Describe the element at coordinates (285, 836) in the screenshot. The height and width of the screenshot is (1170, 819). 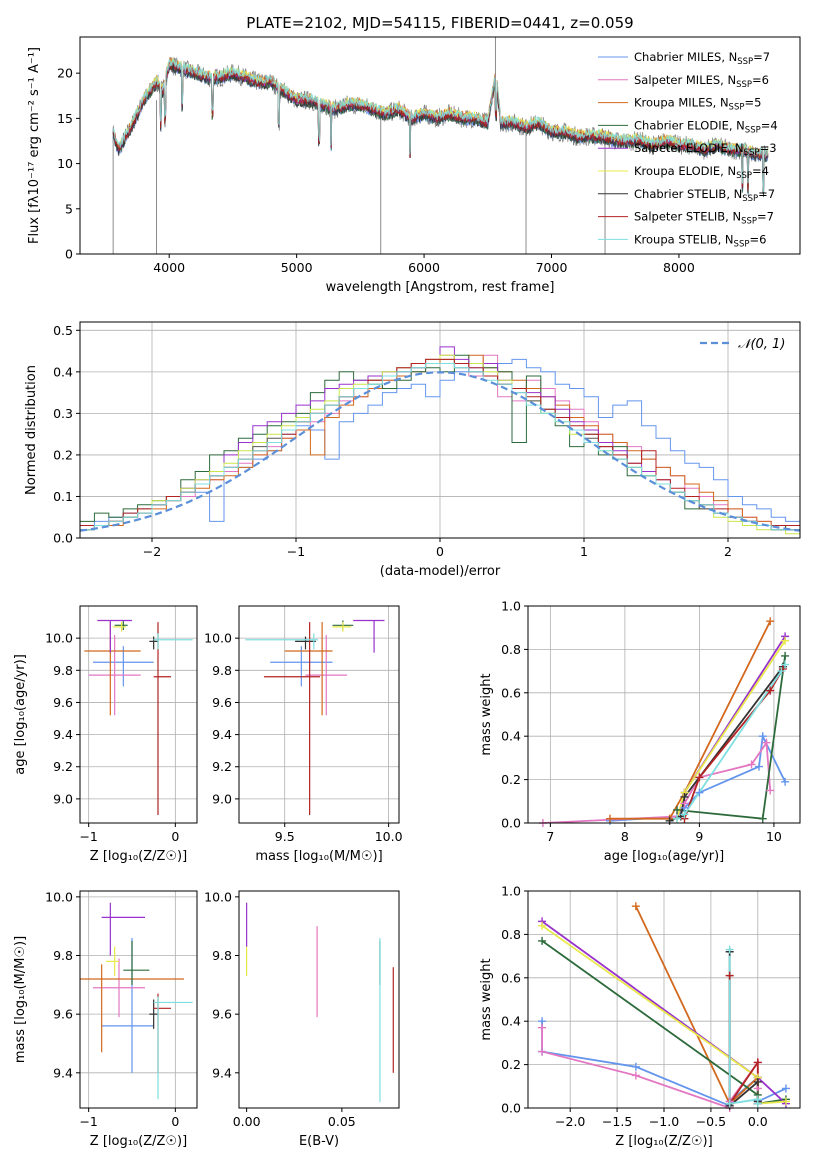
I see `x-tick-label: 9.5` at that location.